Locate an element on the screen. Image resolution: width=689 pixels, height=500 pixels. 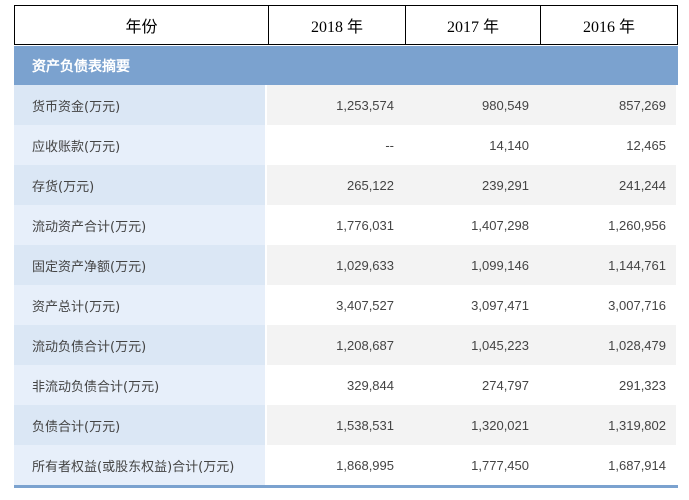
table-bottom-border is located at coordinates (346, 486).